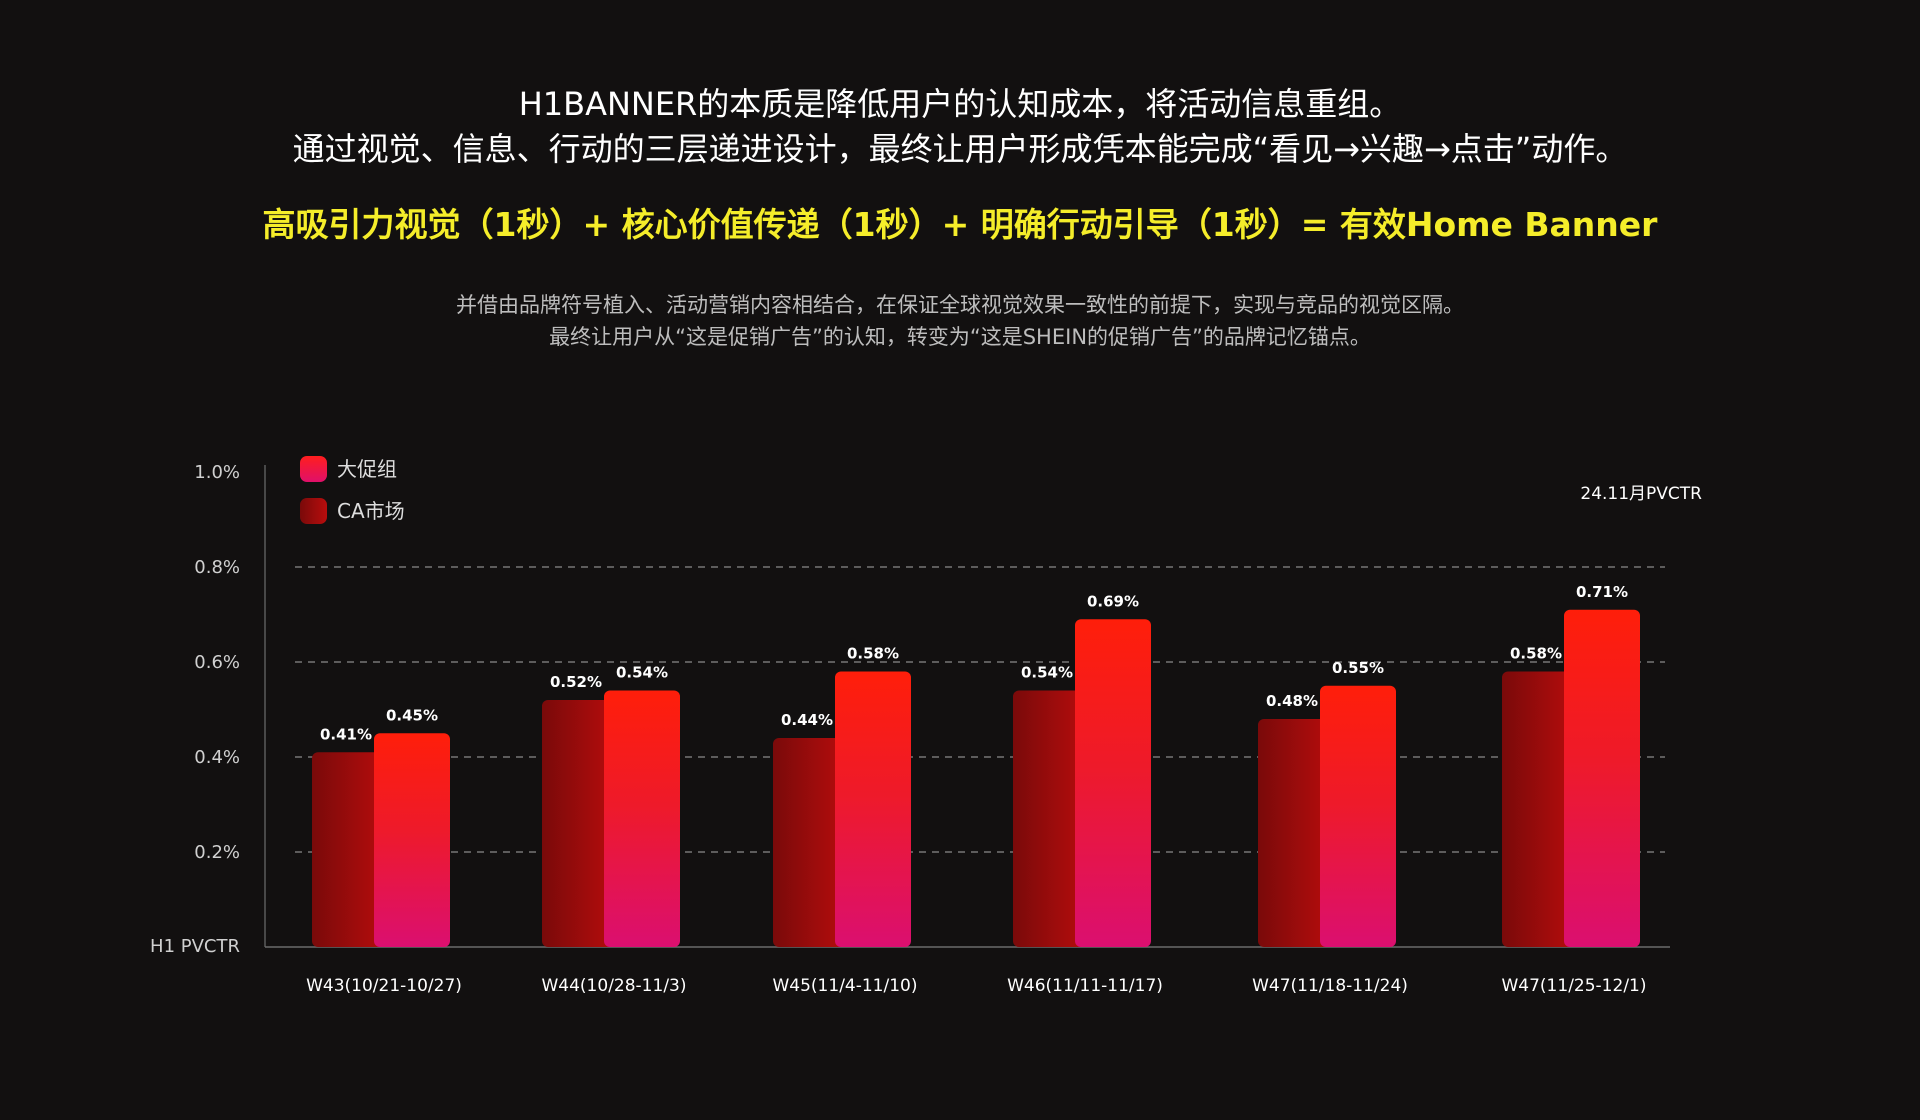 The image size is (1920, 1120). I want to click on data-label-ca-market: 0.48%, so click(1292, 701).